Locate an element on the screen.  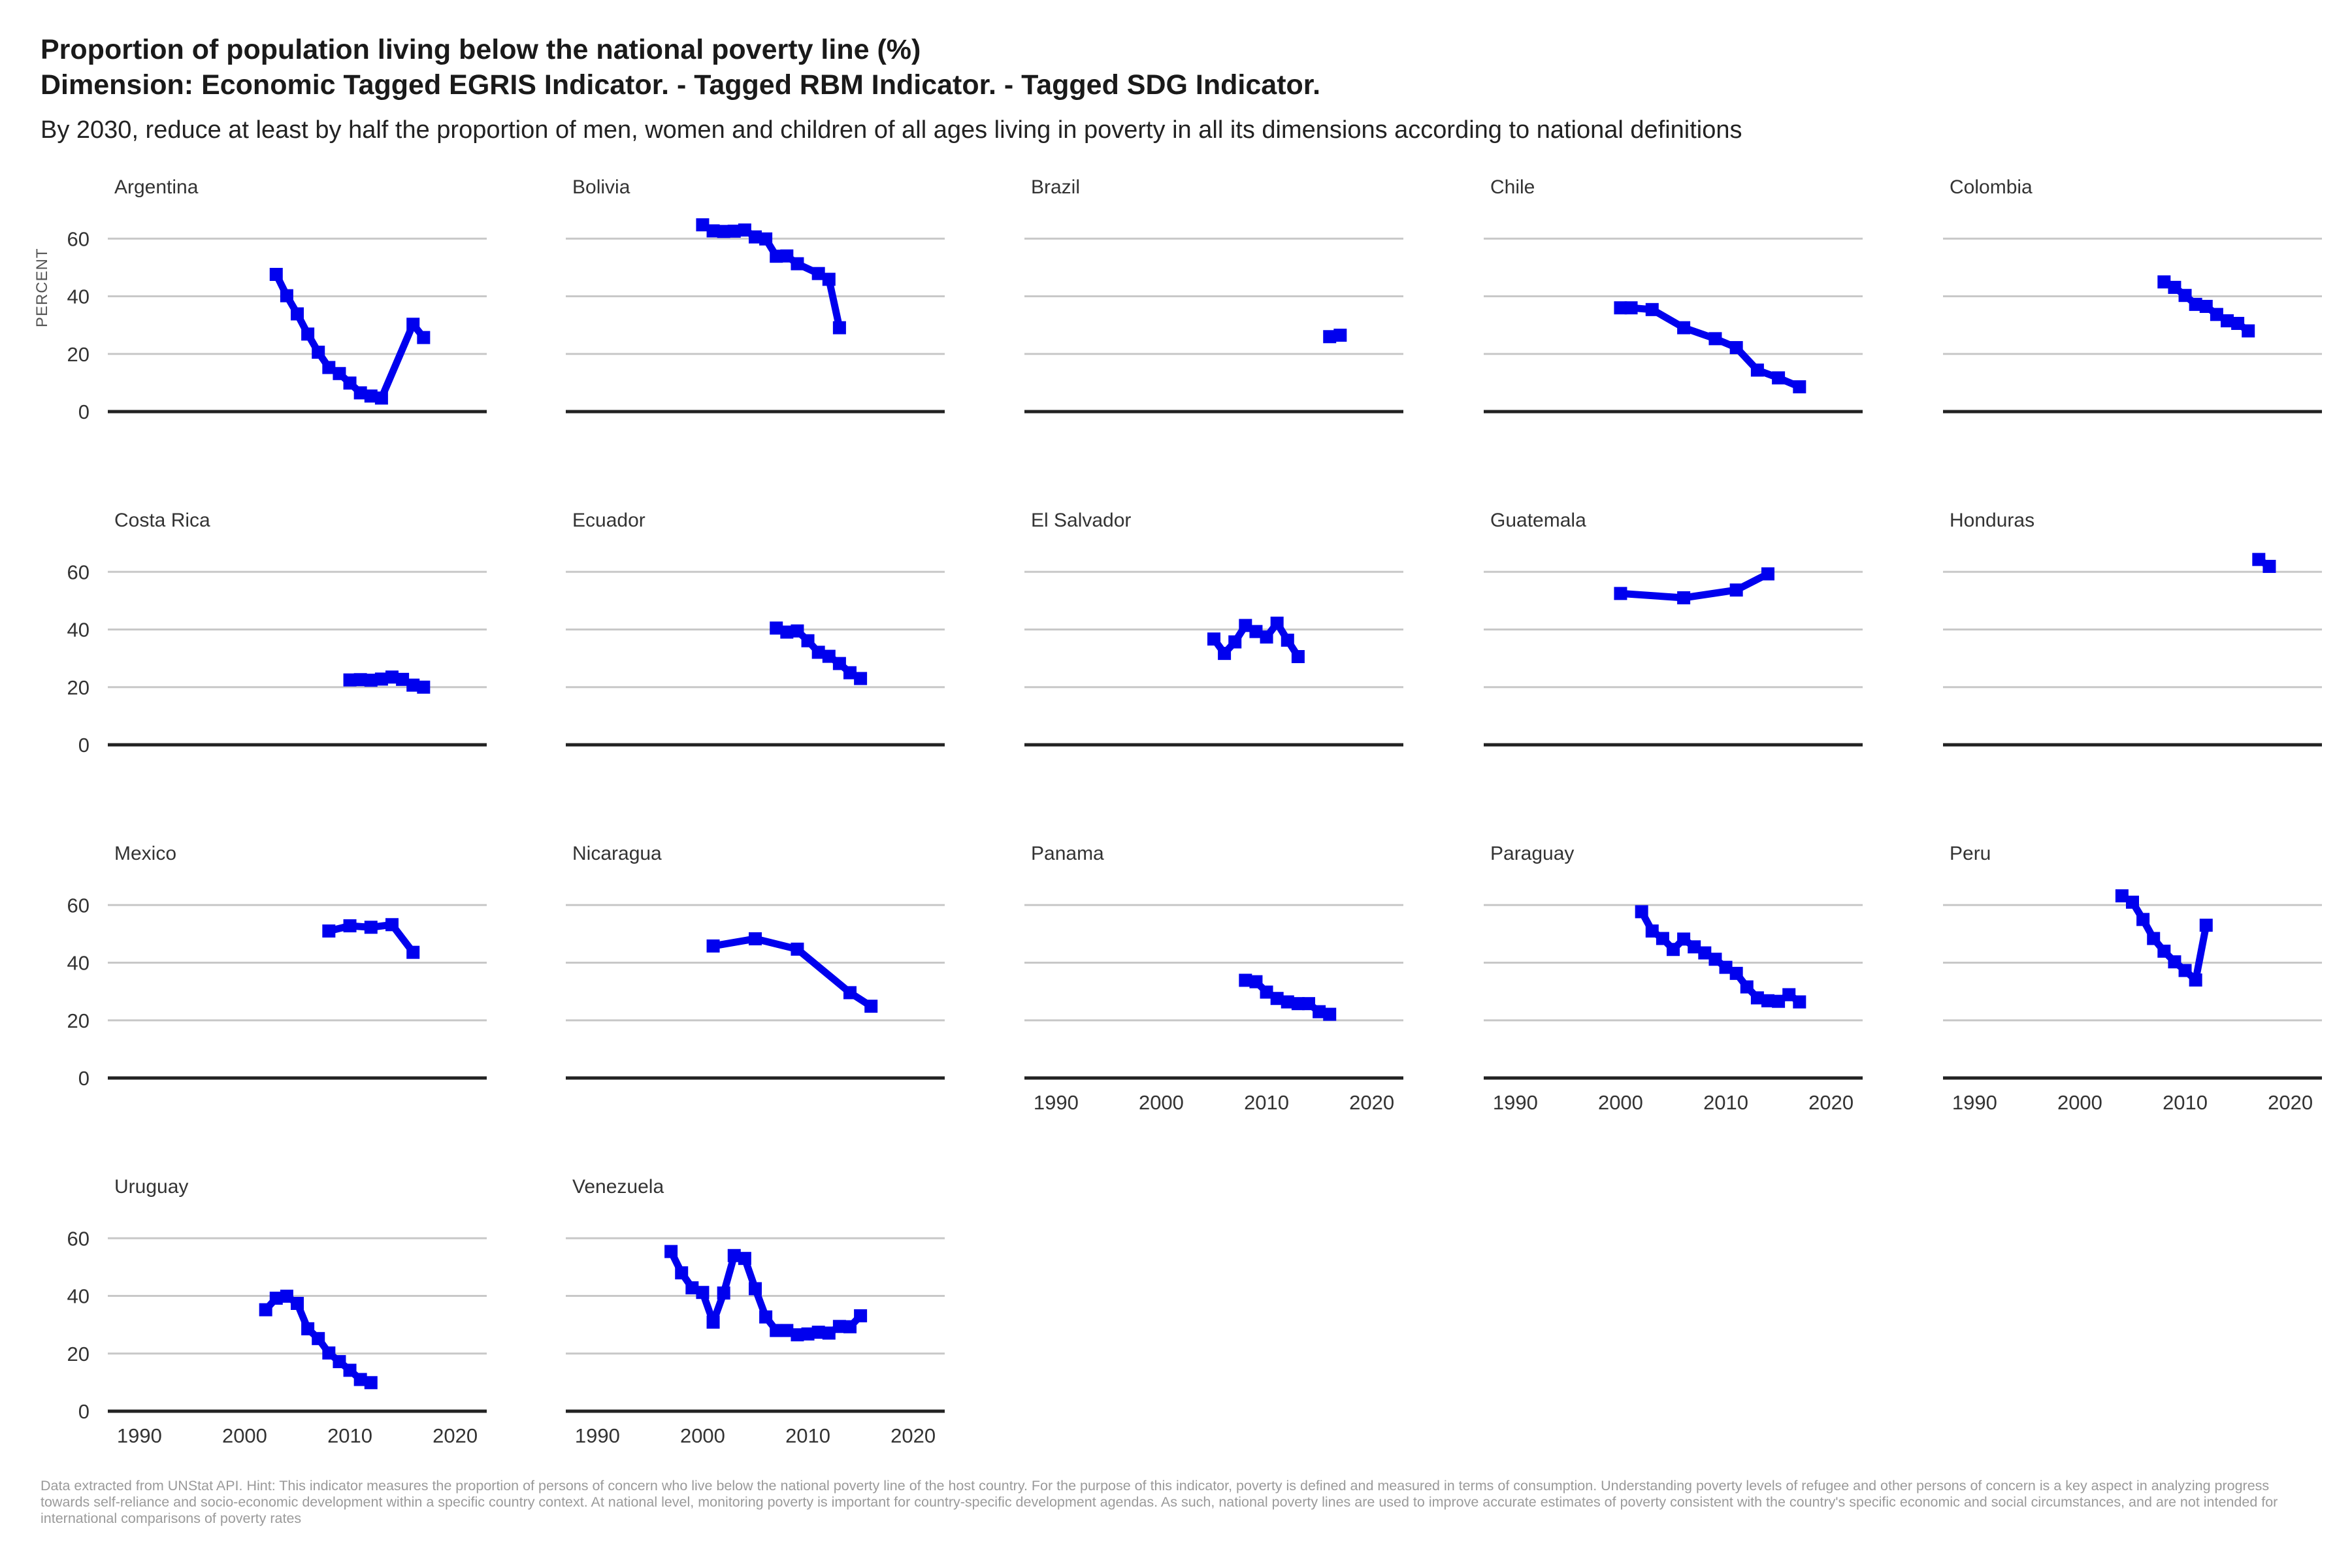
panel-honduras: Honduras is located at coordinates (2132, 628).